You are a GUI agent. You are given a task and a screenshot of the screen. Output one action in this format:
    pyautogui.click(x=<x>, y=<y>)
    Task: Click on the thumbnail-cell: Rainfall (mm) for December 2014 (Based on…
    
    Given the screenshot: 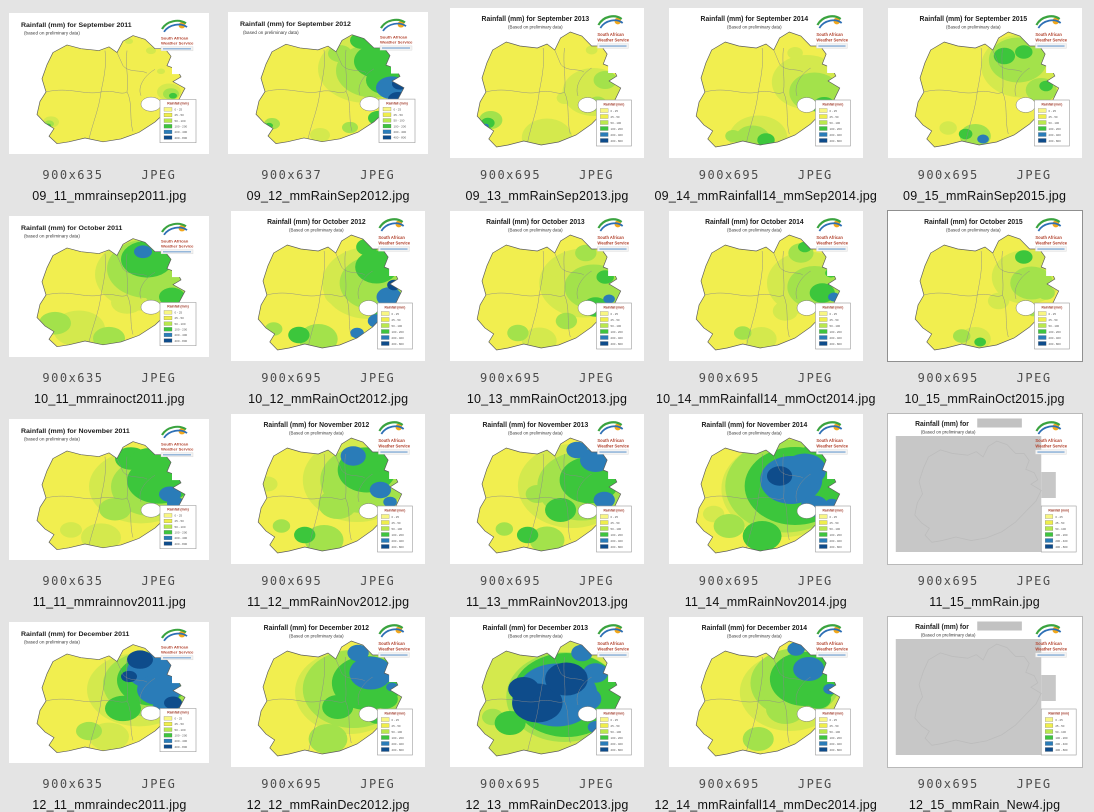 What is the action you would take?
    pyautogui.click(x=766, y=710)
    